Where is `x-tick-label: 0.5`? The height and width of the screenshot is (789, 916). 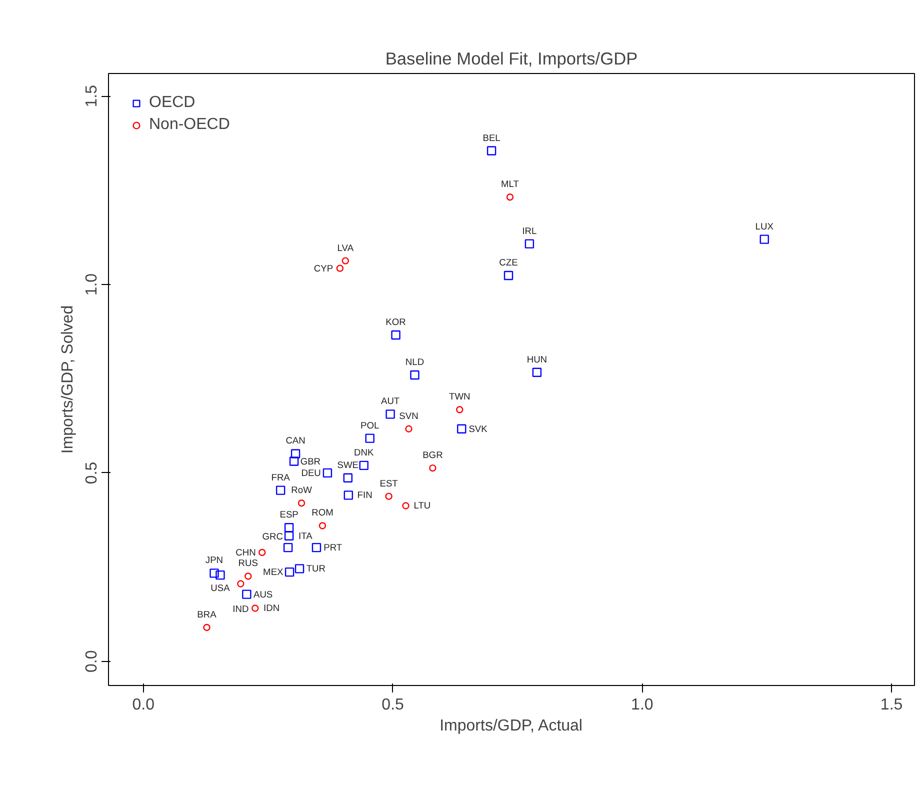
x-tick-label: 0.5 is located at coordinates (393, 705).